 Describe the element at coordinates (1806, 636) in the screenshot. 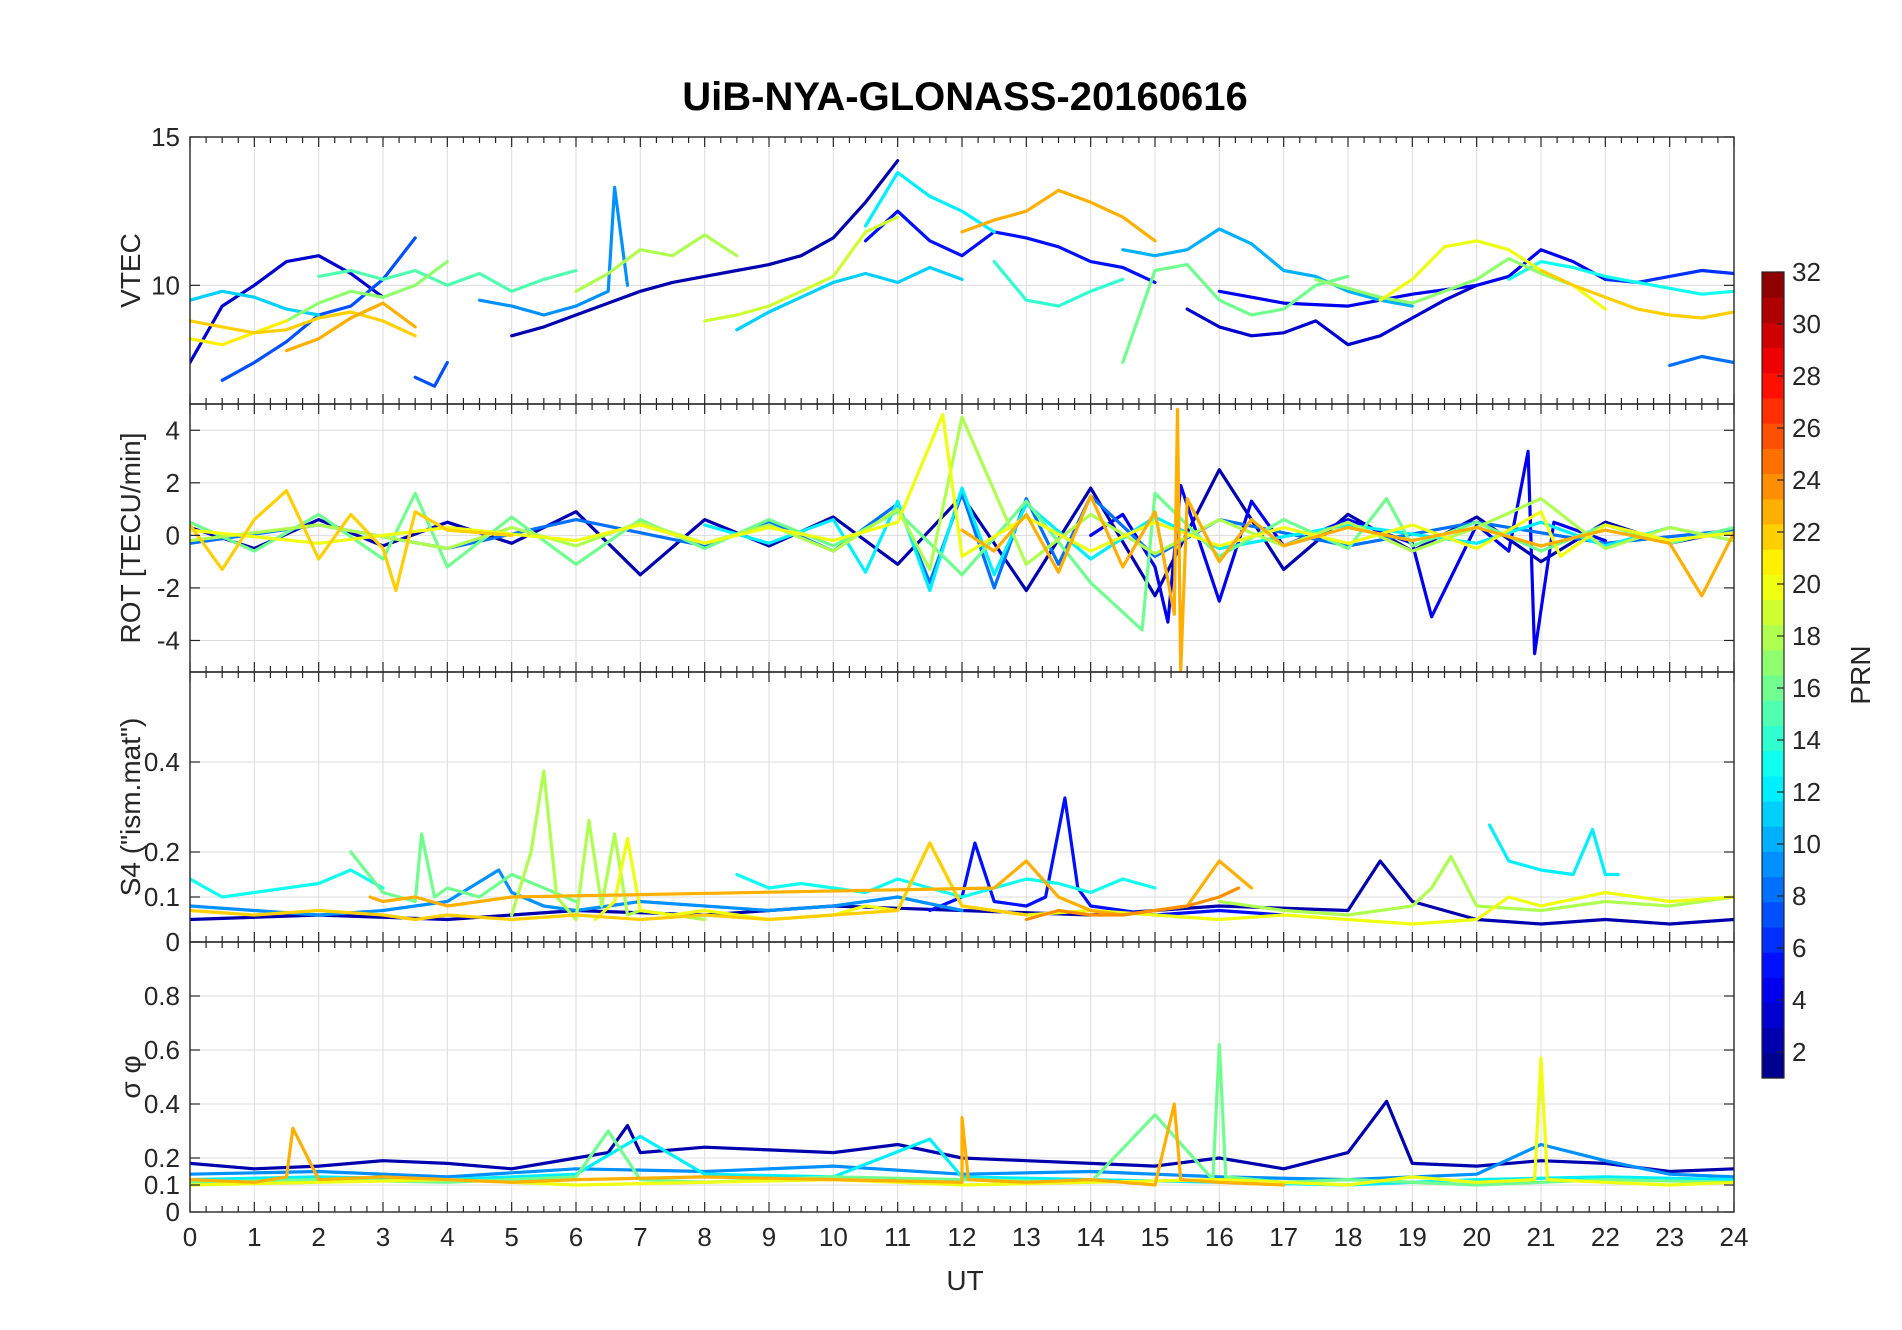

I see `colorbar-tick-label: 18` at that location.